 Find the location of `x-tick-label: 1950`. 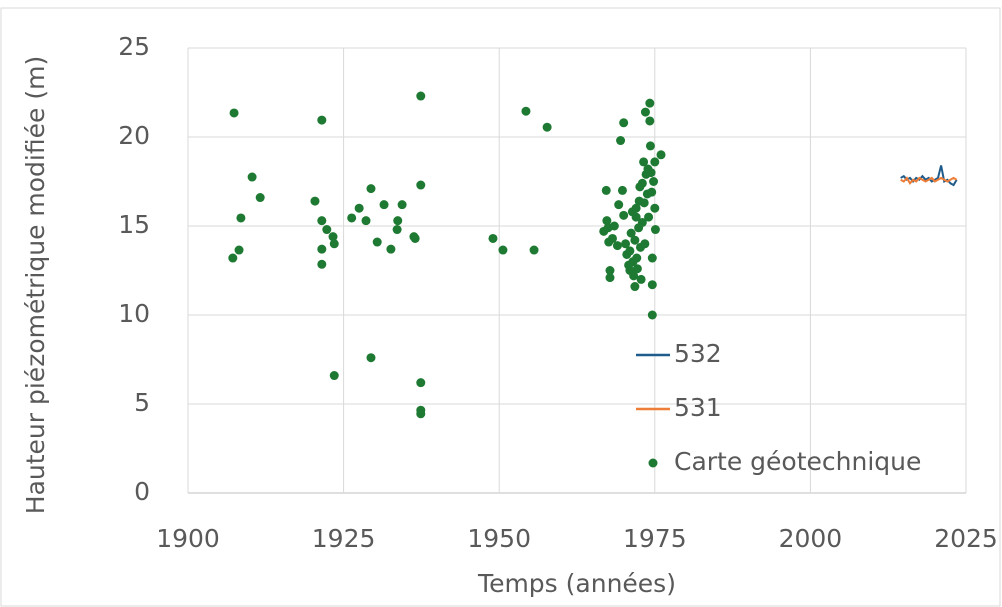

x-tick-label: 1950 is located at coordinates (499, 538).